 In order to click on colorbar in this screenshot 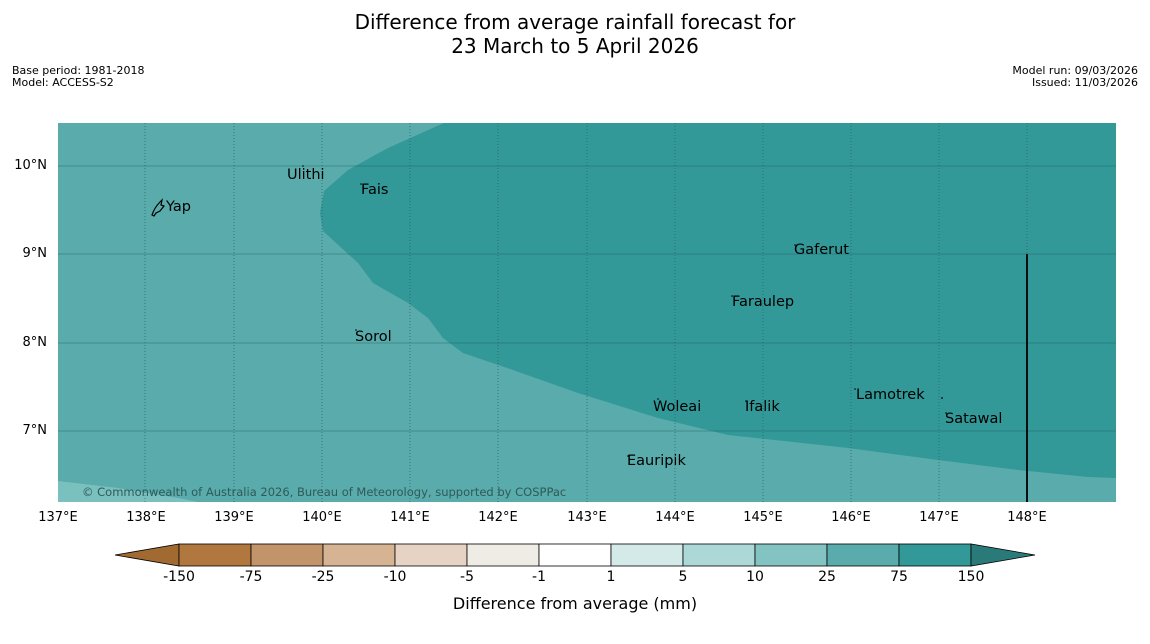, I will do `click(575, 555)`.